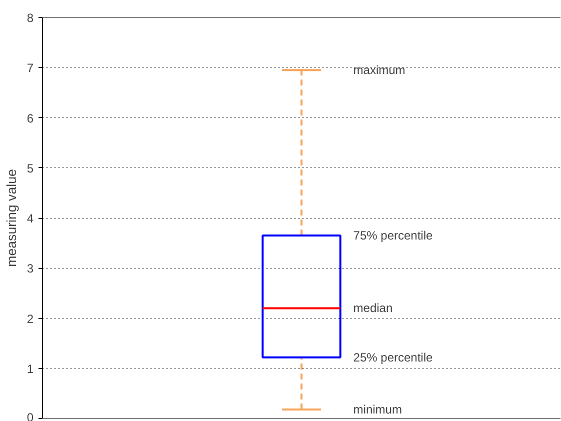  Describe the element at coordinates (30, 219) in the screenshot. I see `y-tick-label: 4` at that location.